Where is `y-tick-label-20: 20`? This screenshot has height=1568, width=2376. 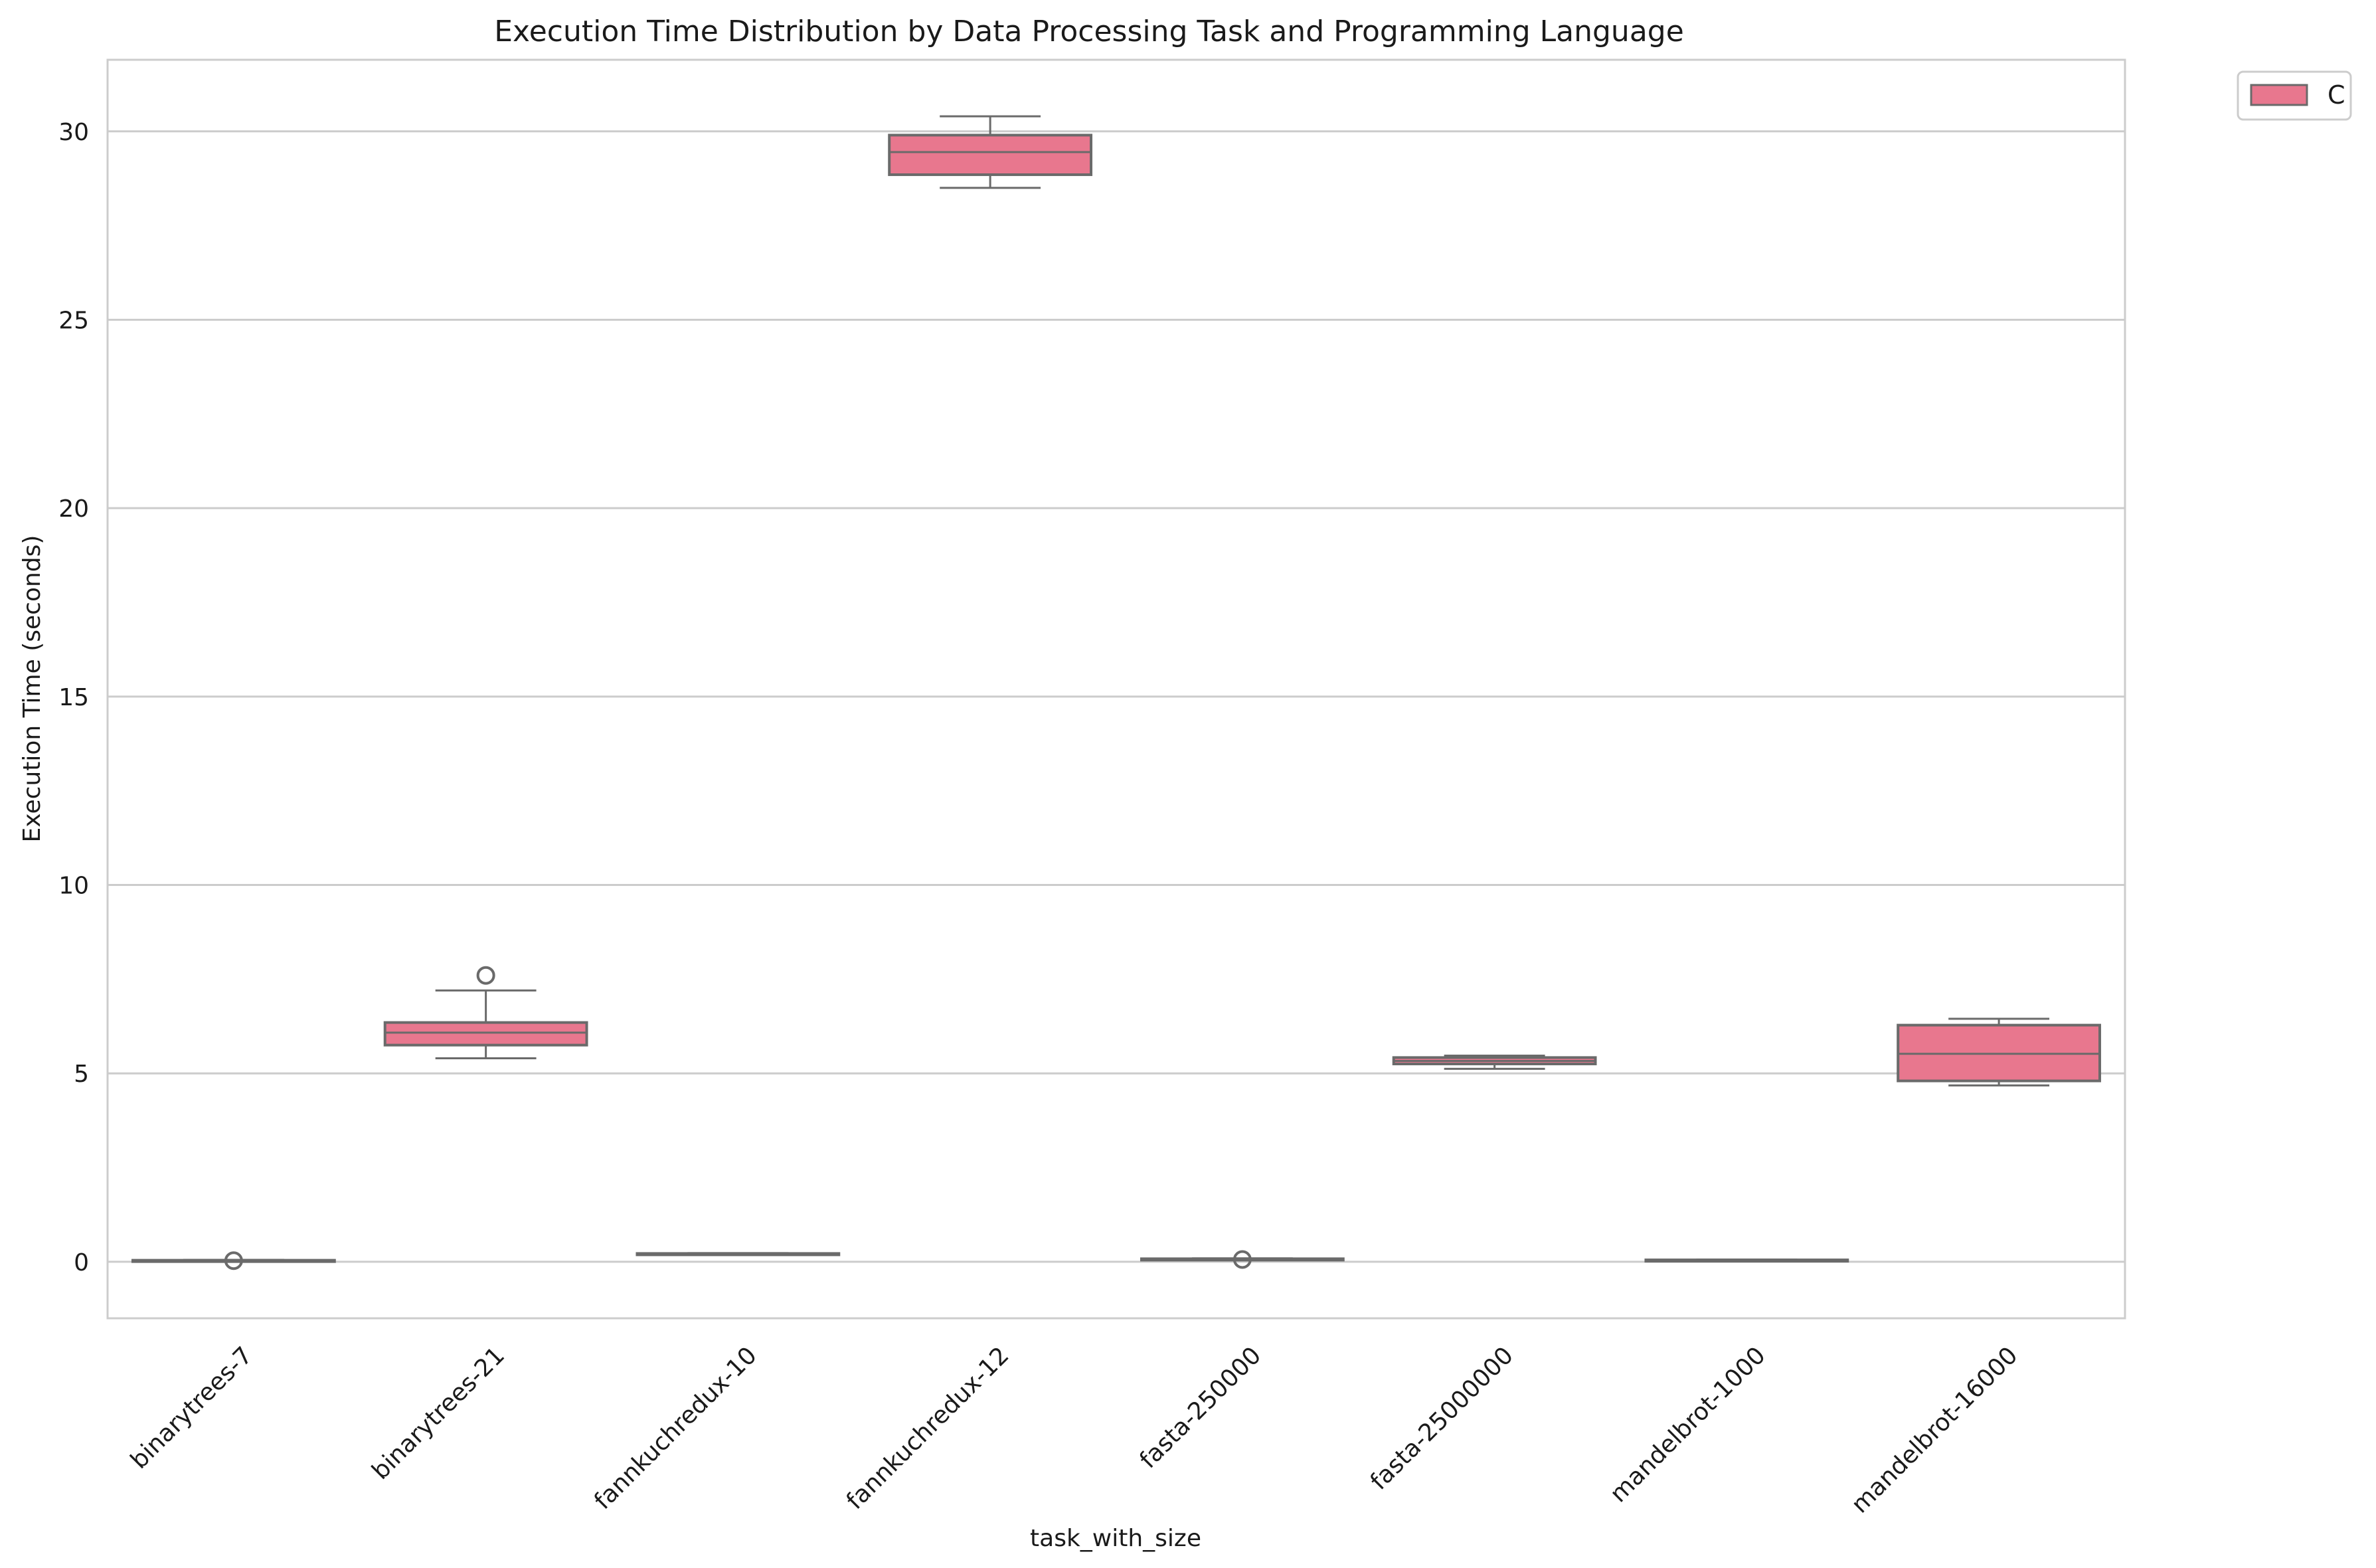
y-tick-label-20: 20 is located at coordinates (73, 509).